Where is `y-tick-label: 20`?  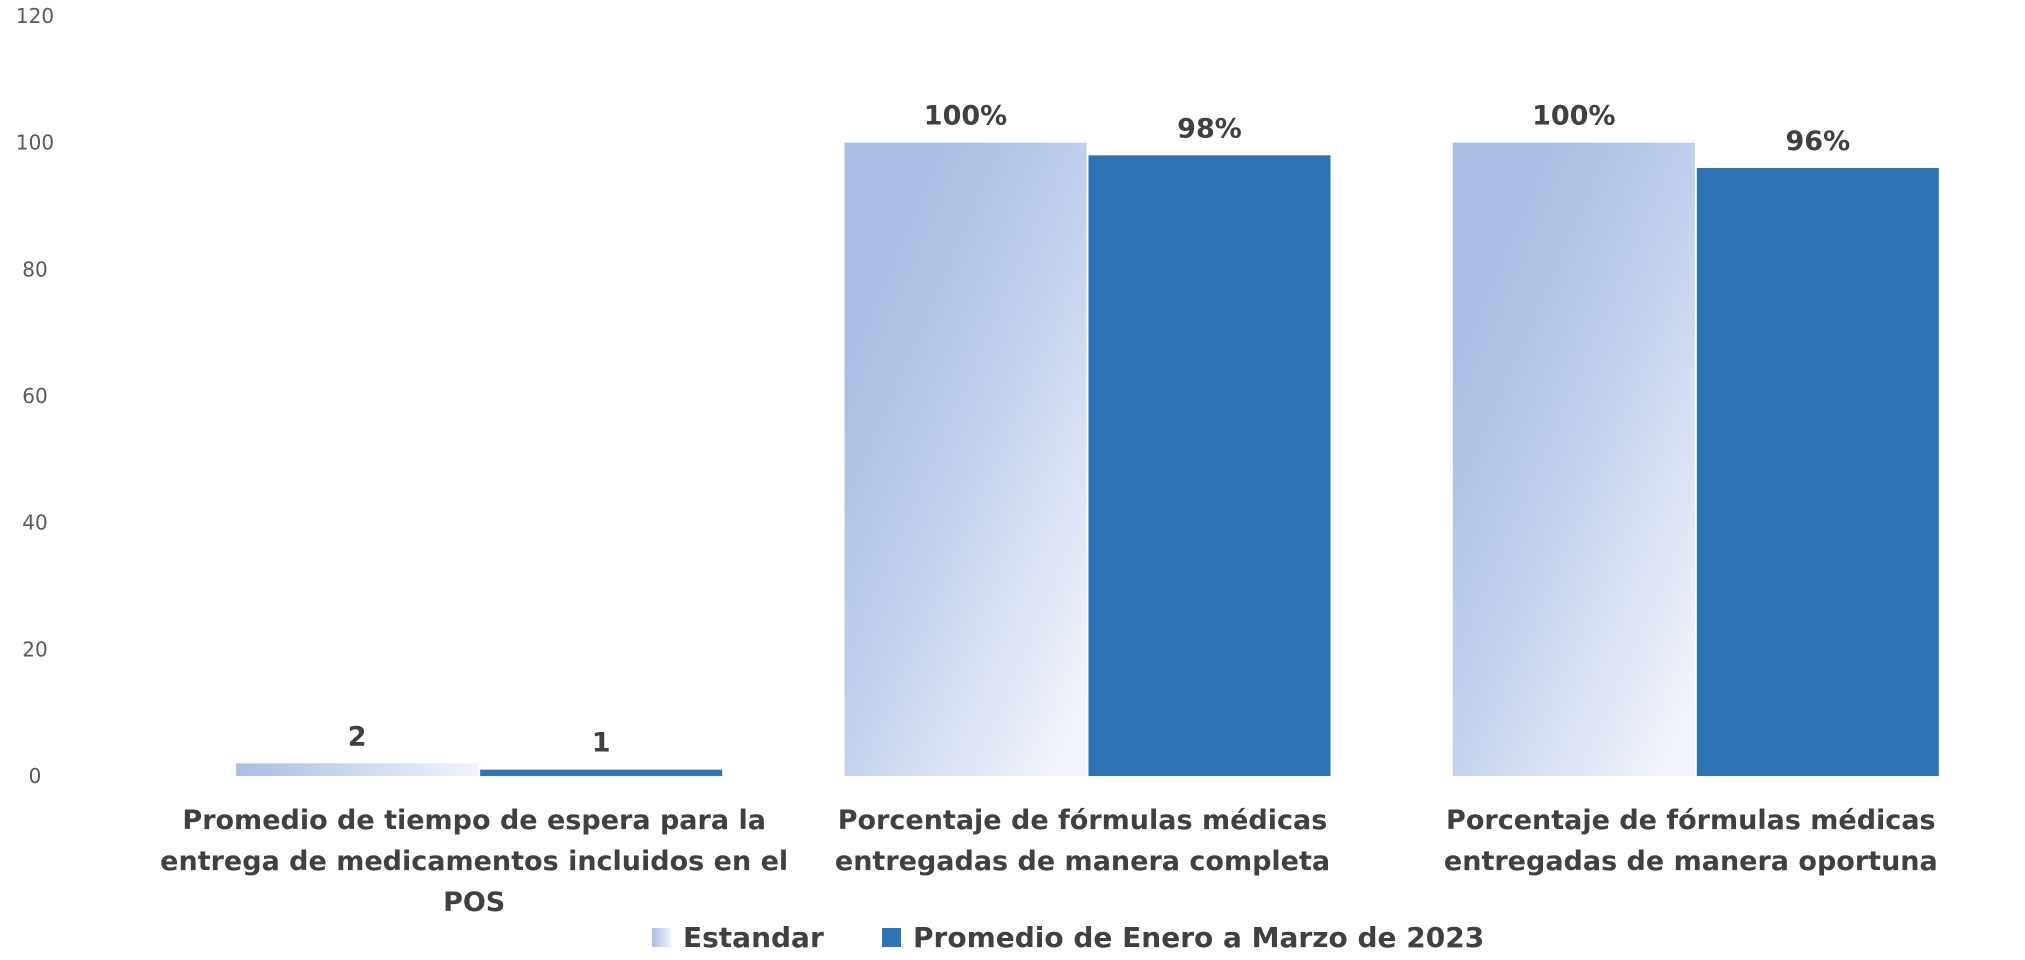
y-tick-label: 20 is located at coordinates (34, 649).